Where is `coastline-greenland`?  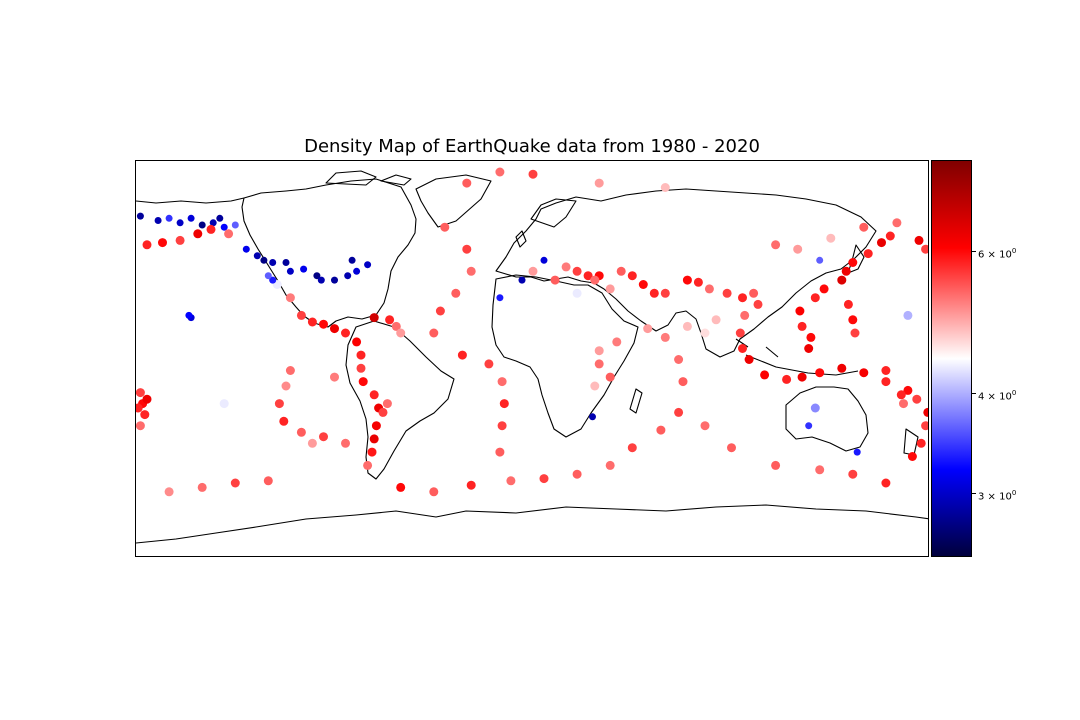
coastline-greenland is located at coordinates (453, 201).